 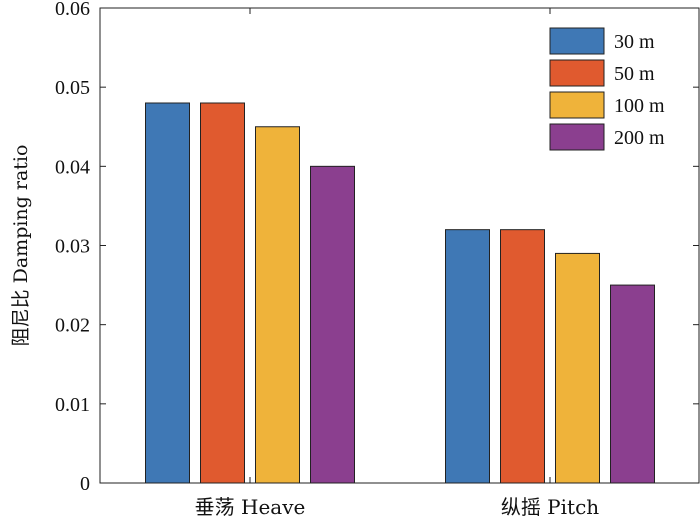 What do you see at coordinates (72, 247) in the screenshot?
I see `y-tick-label: 0.03` at bounding box center [72, 247].